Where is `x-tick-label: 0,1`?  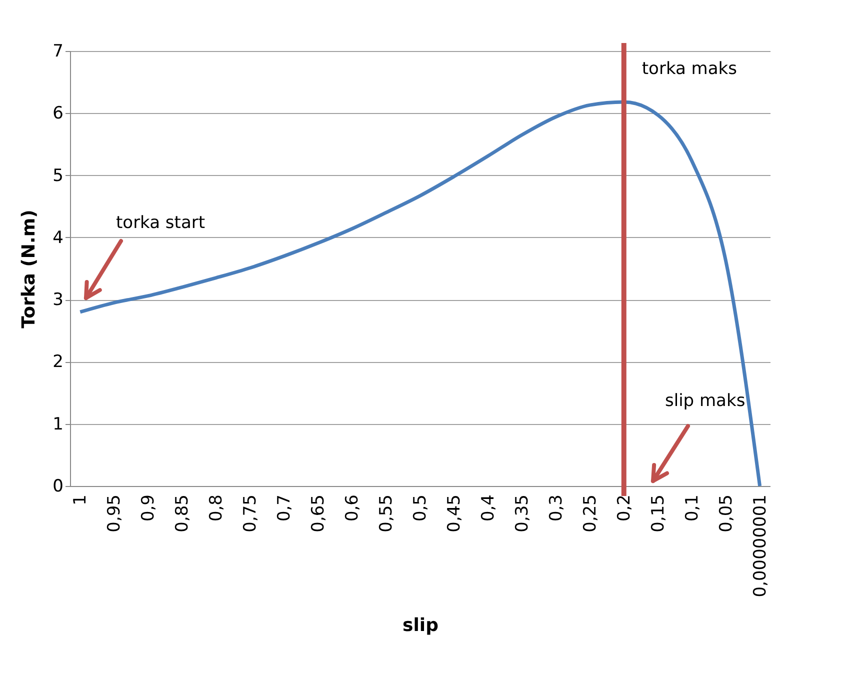 x-tick-label: 0,1 is located at coordinates (692, 508).